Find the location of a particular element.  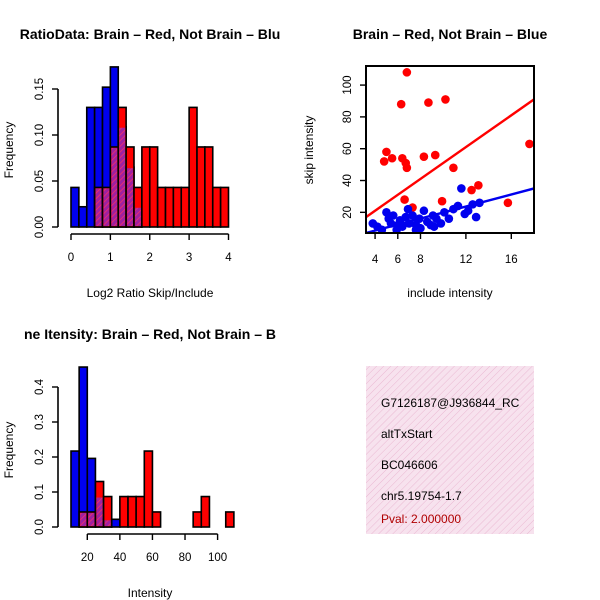

scatter-y-tick-label: 40 is located at coordinates (348, 180).